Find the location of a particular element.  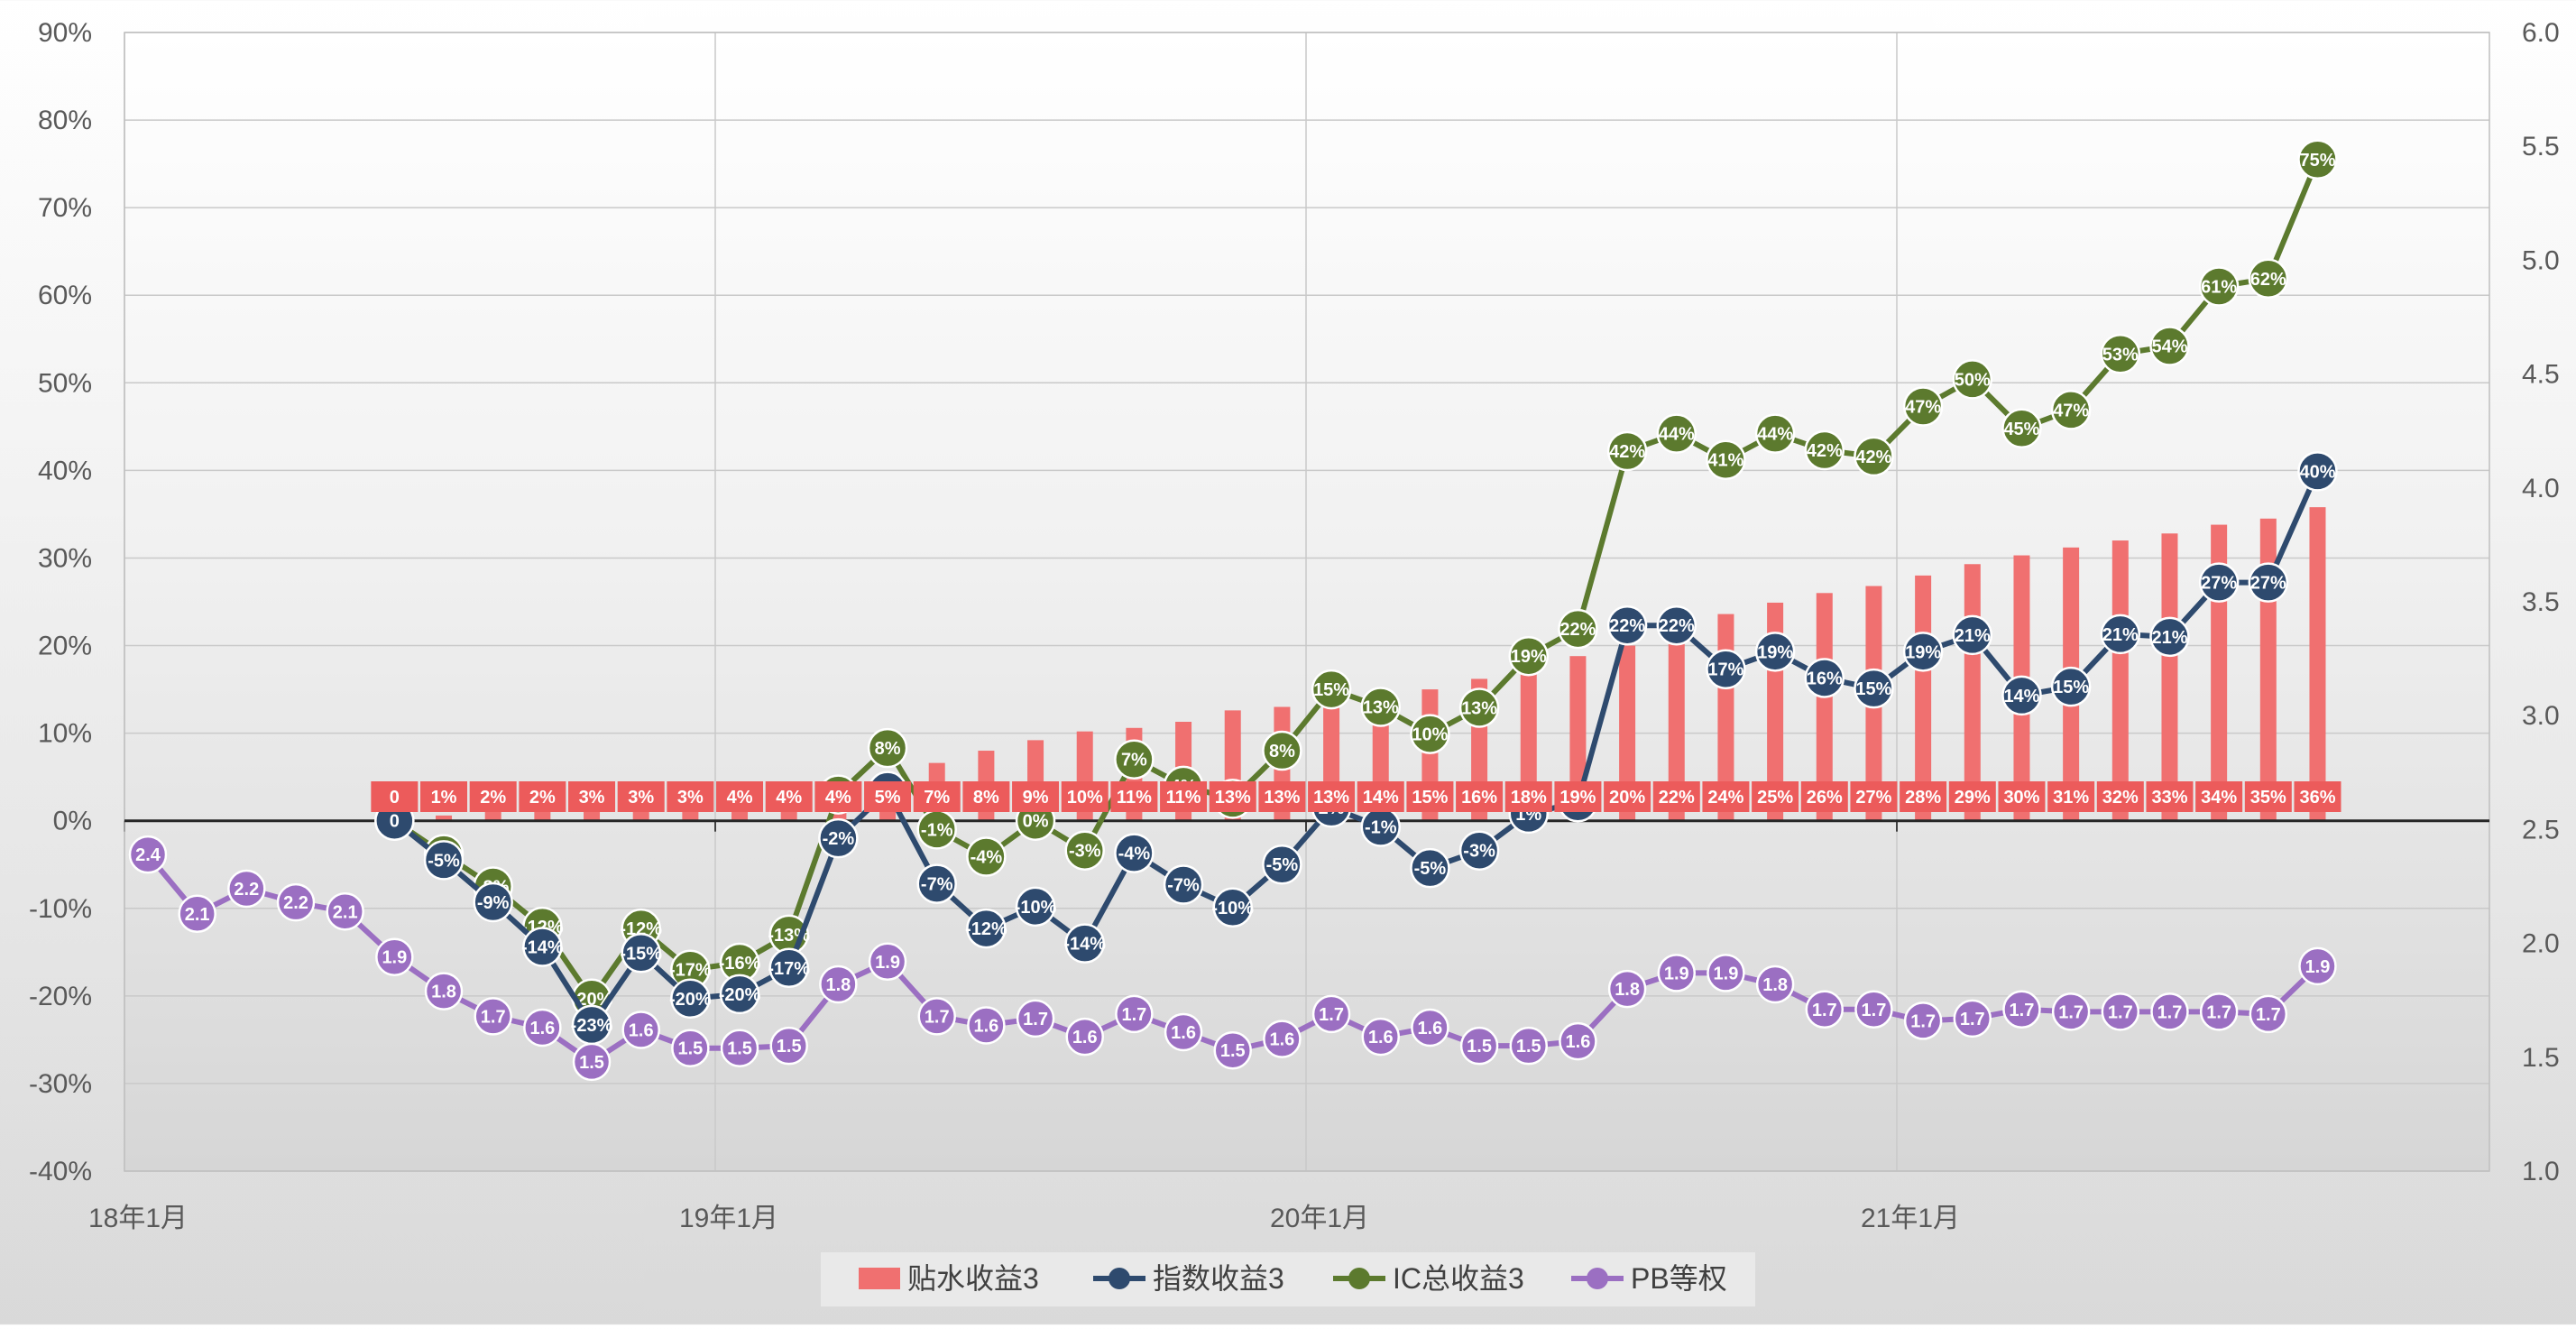

data-label-index: -7% is located at coordinates (1184, 886).